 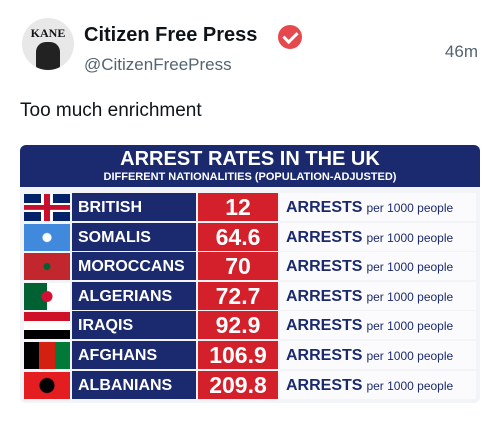 I want to click on table-row: IRAQIS 92.9 ARRESTS per 1000 people, so click(x=250, y=325).